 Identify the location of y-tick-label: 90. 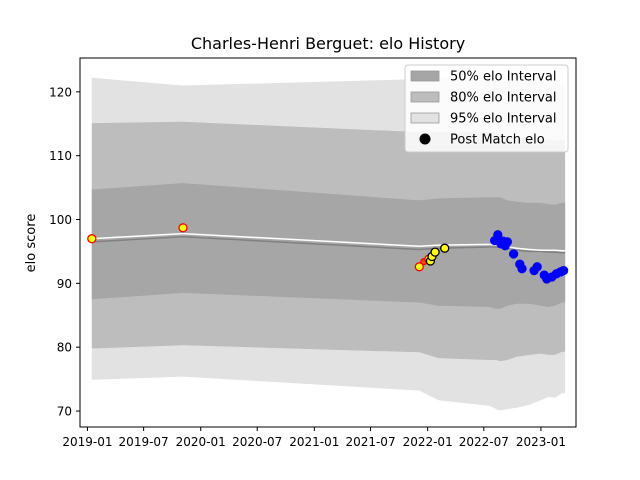
(64, 284).